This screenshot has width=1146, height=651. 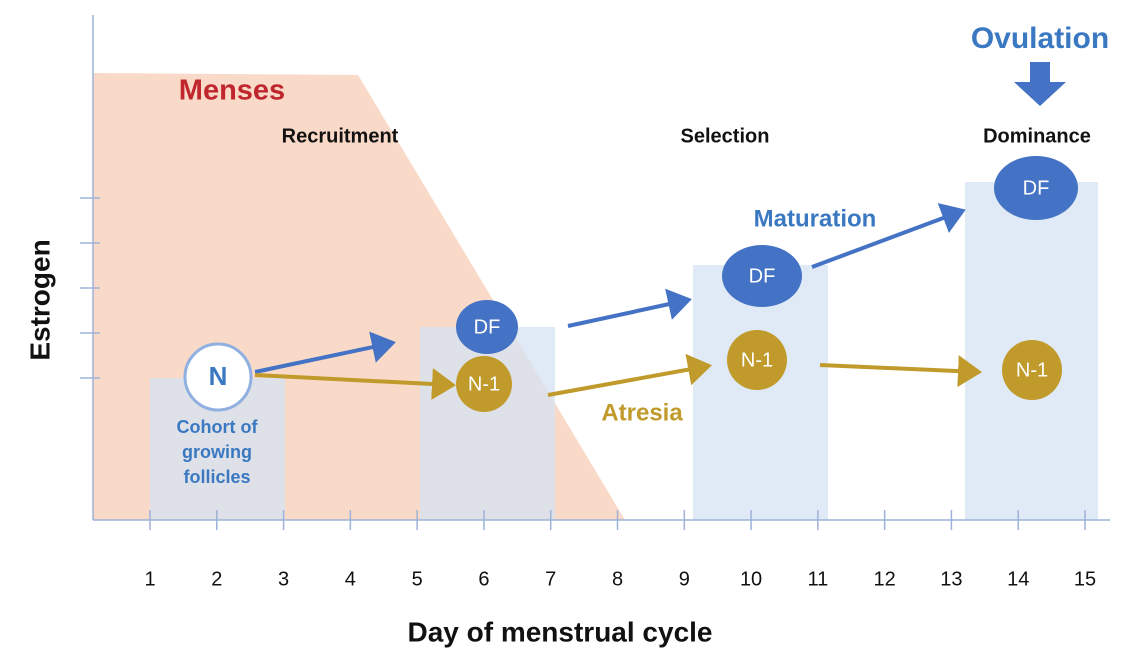 What do you see at coordinates (642, 412) in the screenshot?
I see `process-label: Atresia` at bounding box center [642, 412].